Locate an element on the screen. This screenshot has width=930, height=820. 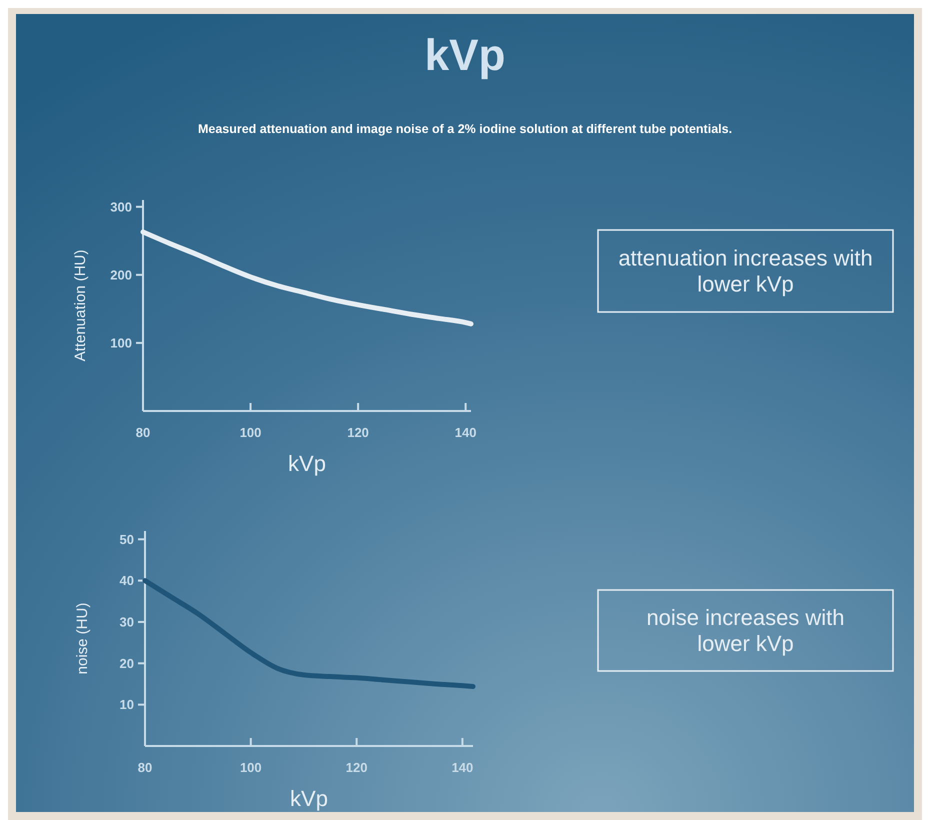
y-tick-label: 20 is located at coordinates (127, 663).